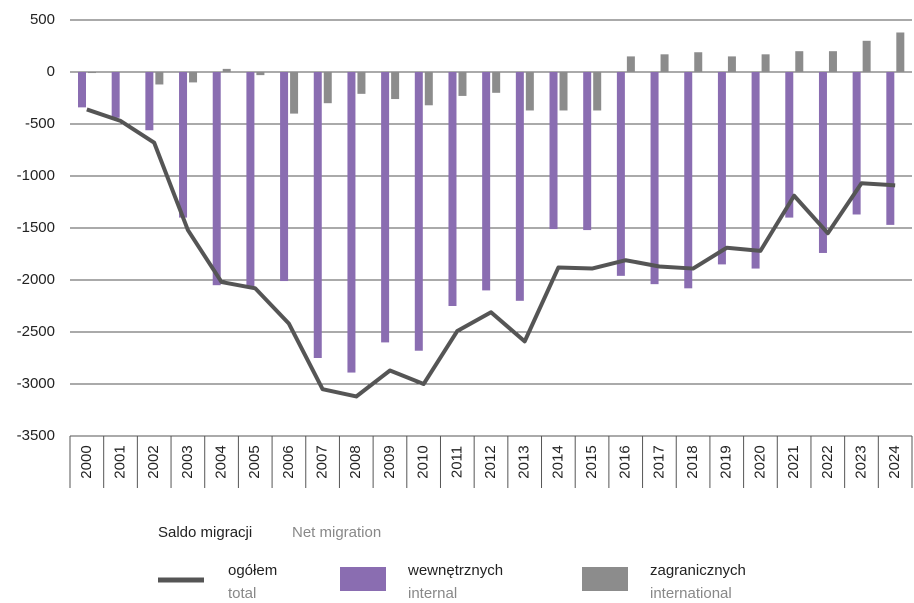  Describe the element at coordinates (455, 570) in the screenshot. I see `legend-label: wewnętrznych` at that location.